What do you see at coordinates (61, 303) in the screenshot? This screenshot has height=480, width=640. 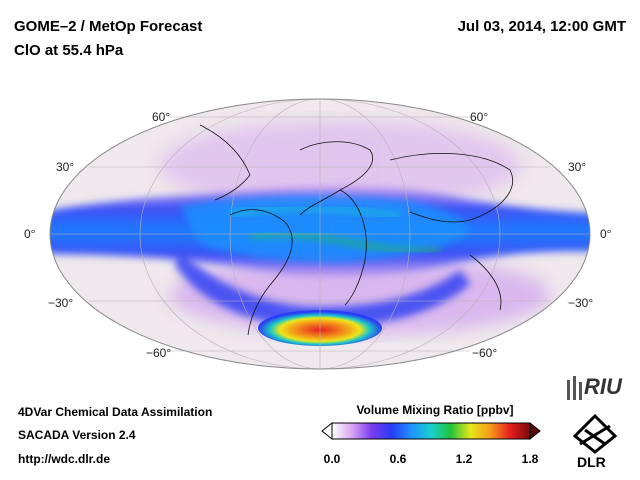 I see `lat-label-left-m30: −30°` at bounding box center [61, 303].